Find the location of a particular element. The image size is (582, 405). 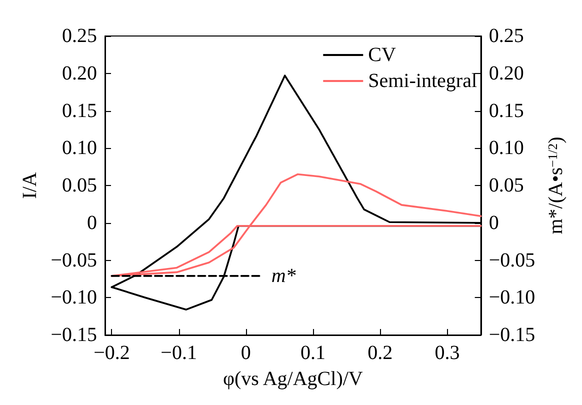

x-axis-title: φ(vs Ag/AgCl)/V is located at coordinates (293, 379).